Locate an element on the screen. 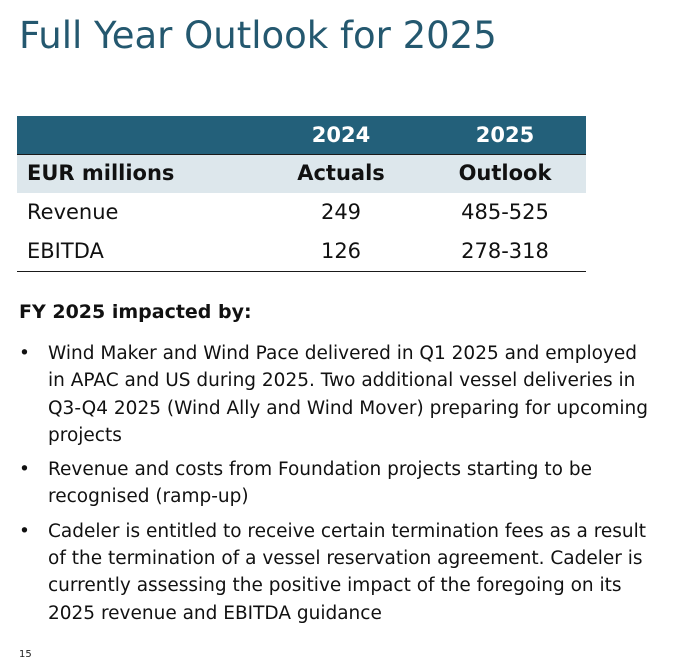  actuals-header: Actuals is located at coordinates (341, 173).